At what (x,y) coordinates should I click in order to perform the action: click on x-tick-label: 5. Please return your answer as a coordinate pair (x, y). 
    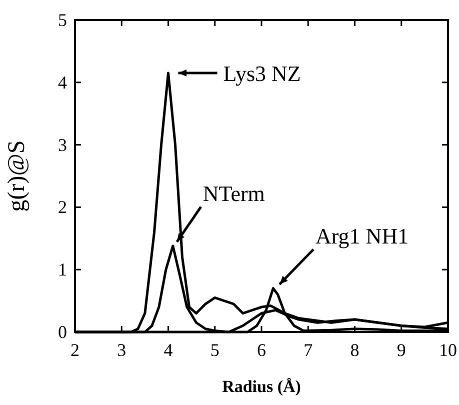
    Looking at the image, I should click on (215, 350).